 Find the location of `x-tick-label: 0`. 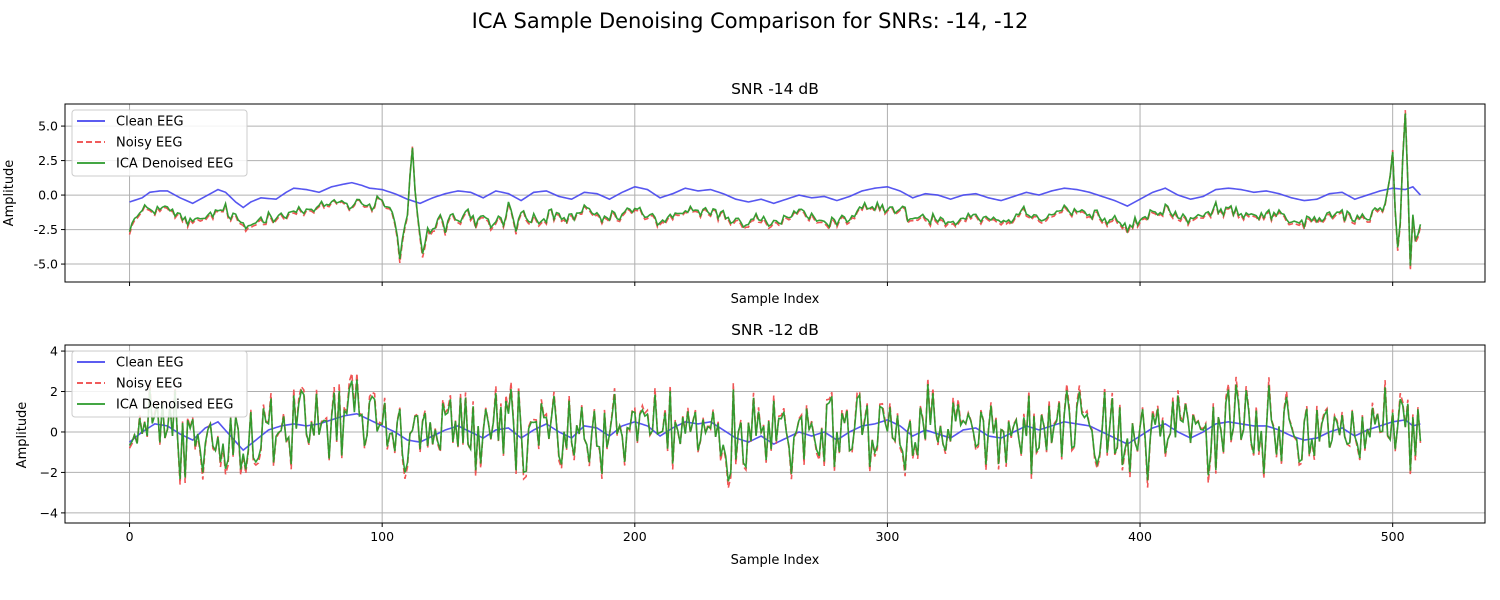

x-tick-label: 0 is located at coordinates (130, 536).